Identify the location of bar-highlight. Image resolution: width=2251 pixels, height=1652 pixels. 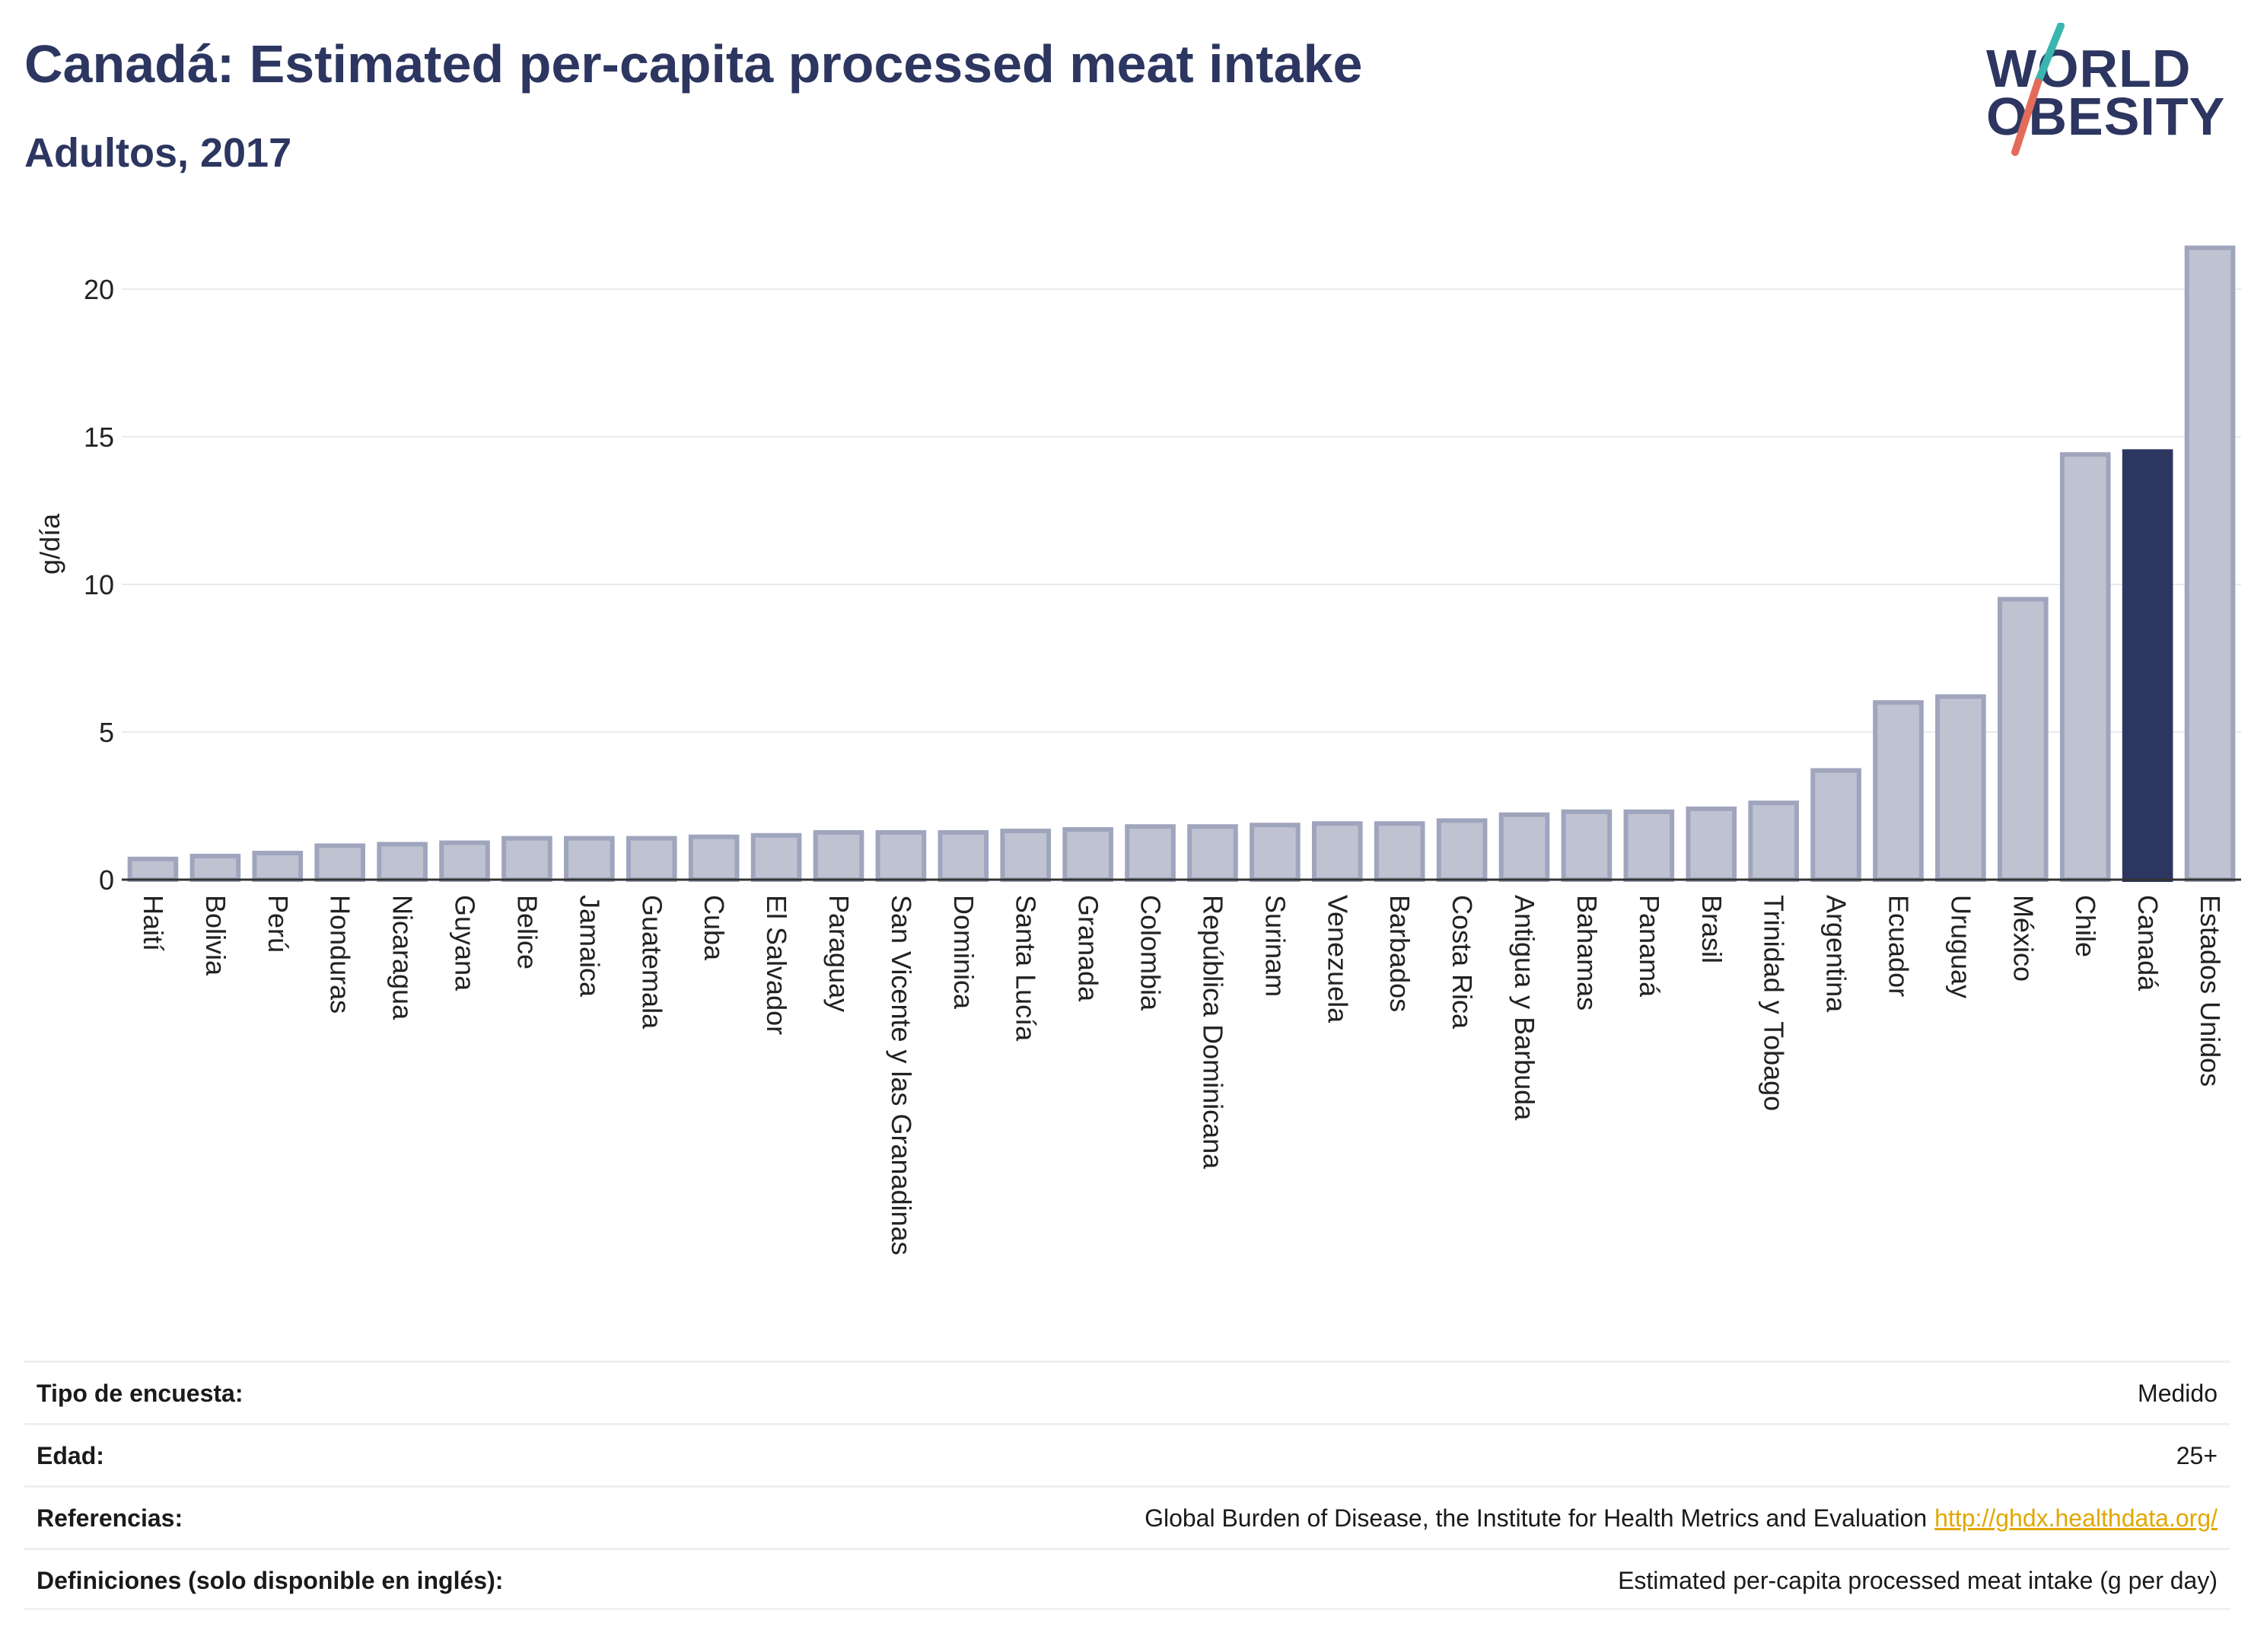
(2147, 665).